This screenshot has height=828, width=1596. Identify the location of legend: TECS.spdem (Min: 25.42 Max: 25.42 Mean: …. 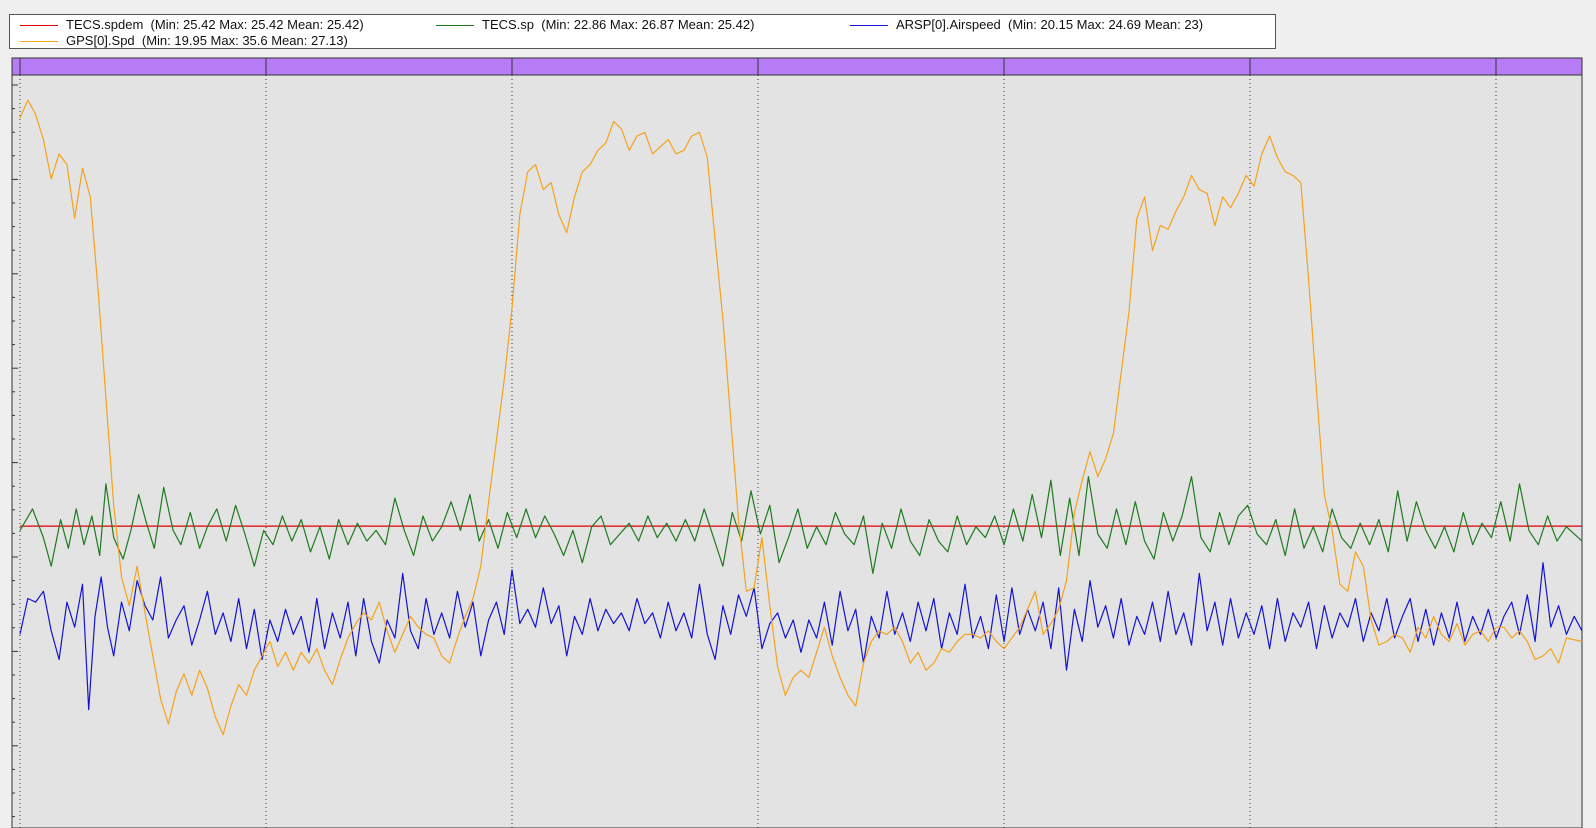
(642, 31).